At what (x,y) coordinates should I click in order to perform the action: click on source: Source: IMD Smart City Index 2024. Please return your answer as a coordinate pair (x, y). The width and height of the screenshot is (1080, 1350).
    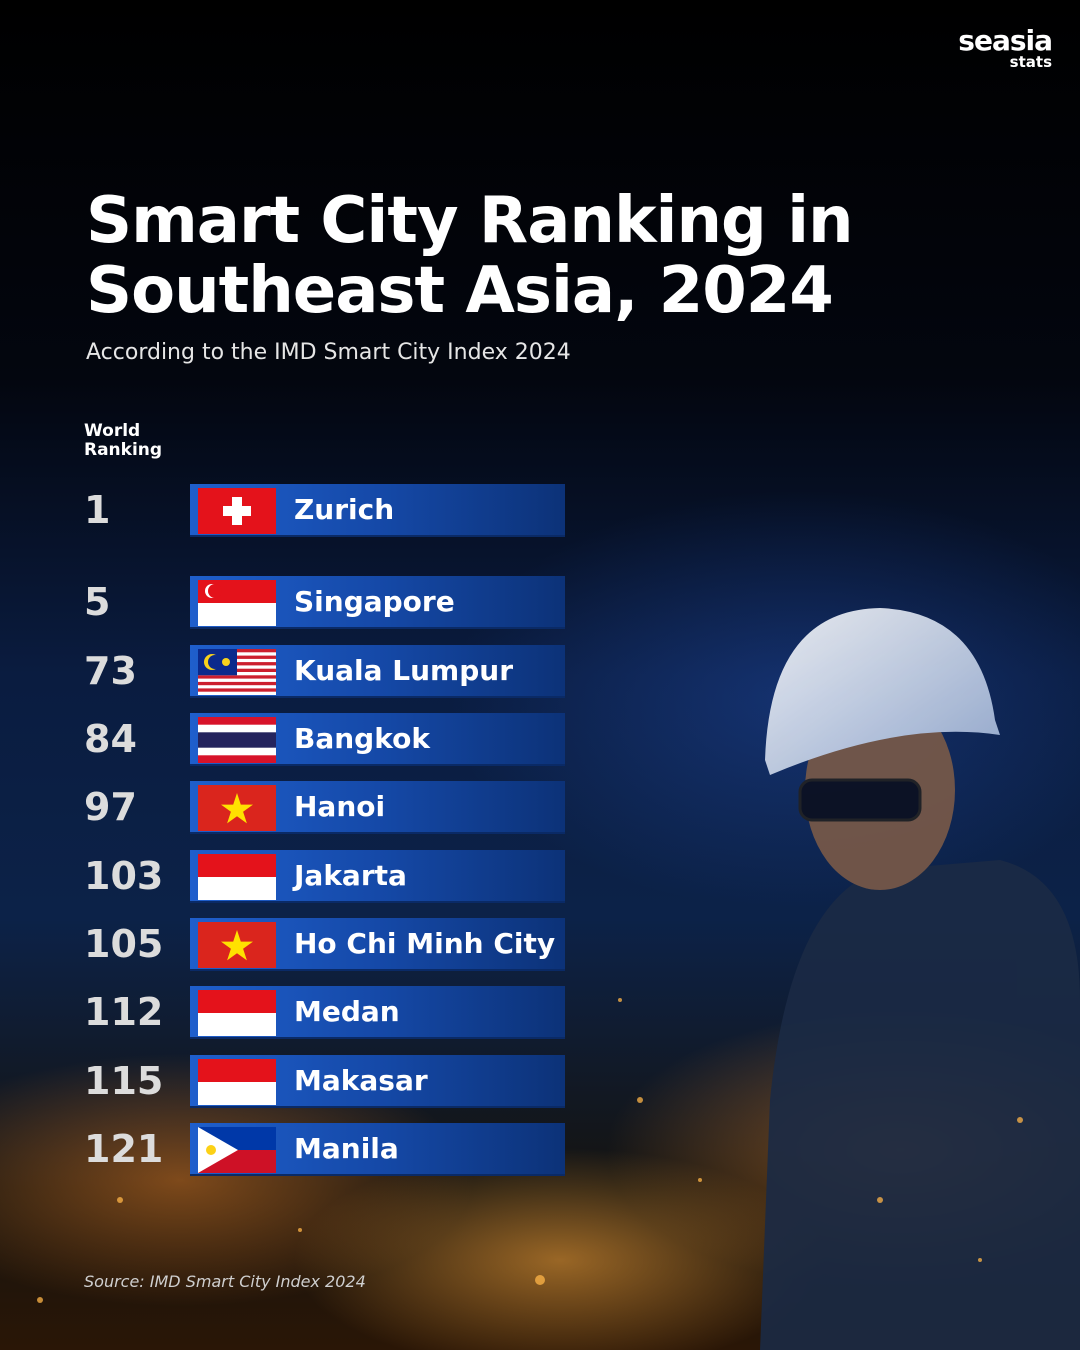
    Looking at the image, I should click on (225, 1281).